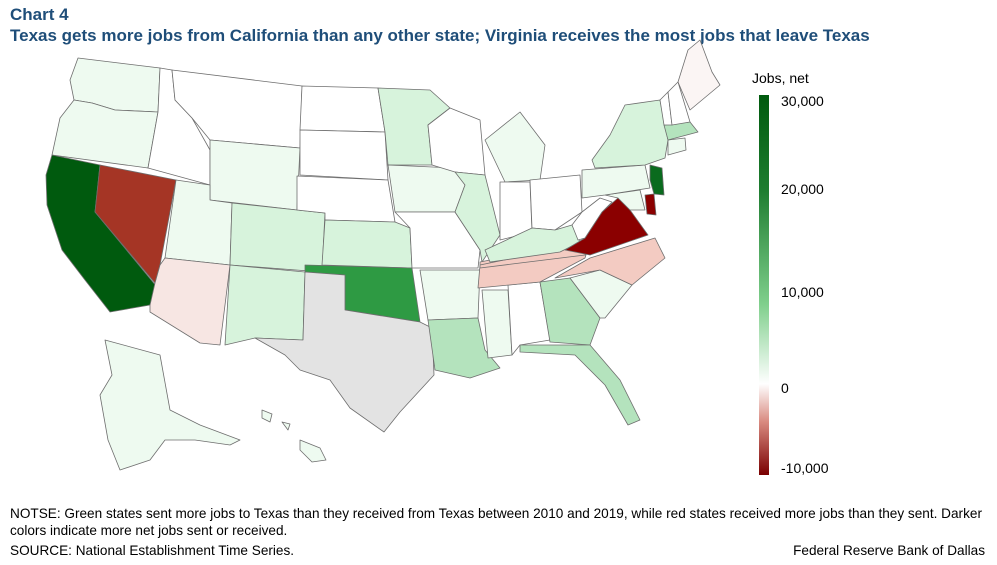  I want to click on state-wisconsin, so click(456, 141).